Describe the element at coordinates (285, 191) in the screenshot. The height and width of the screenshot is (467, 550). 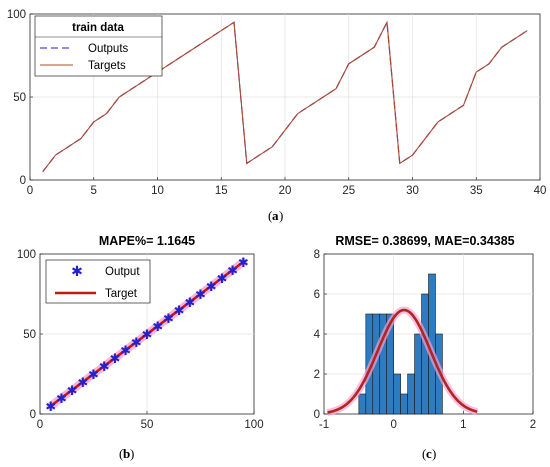
I see `panel-a-x-tick-label: 20` at that location.